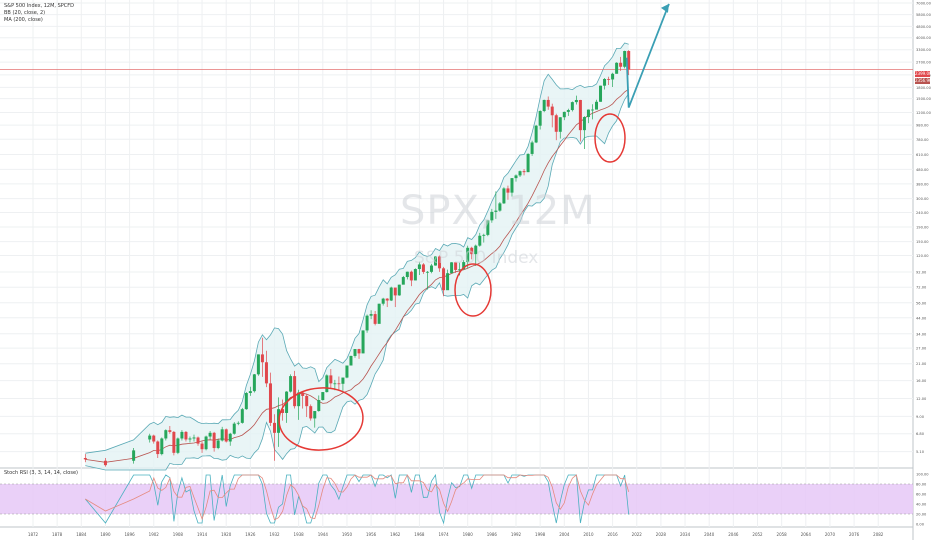  I want to click on y-tick-label: 5800.00, so click(924, 15).